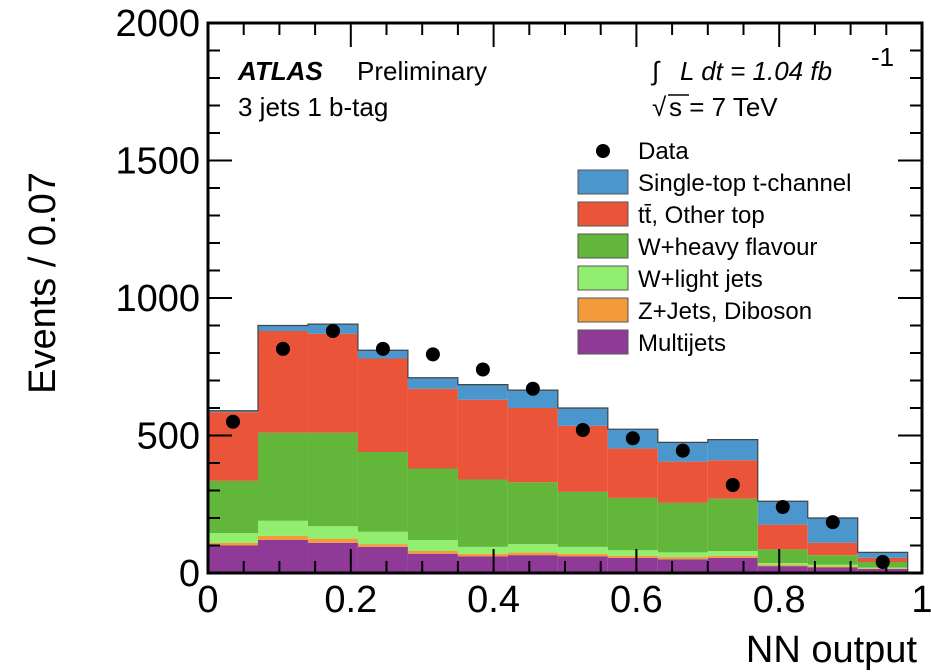 Image resolution: width=931 pixels, height=672 pixels. I want to click on legend-data-marker, so click(603, 151).